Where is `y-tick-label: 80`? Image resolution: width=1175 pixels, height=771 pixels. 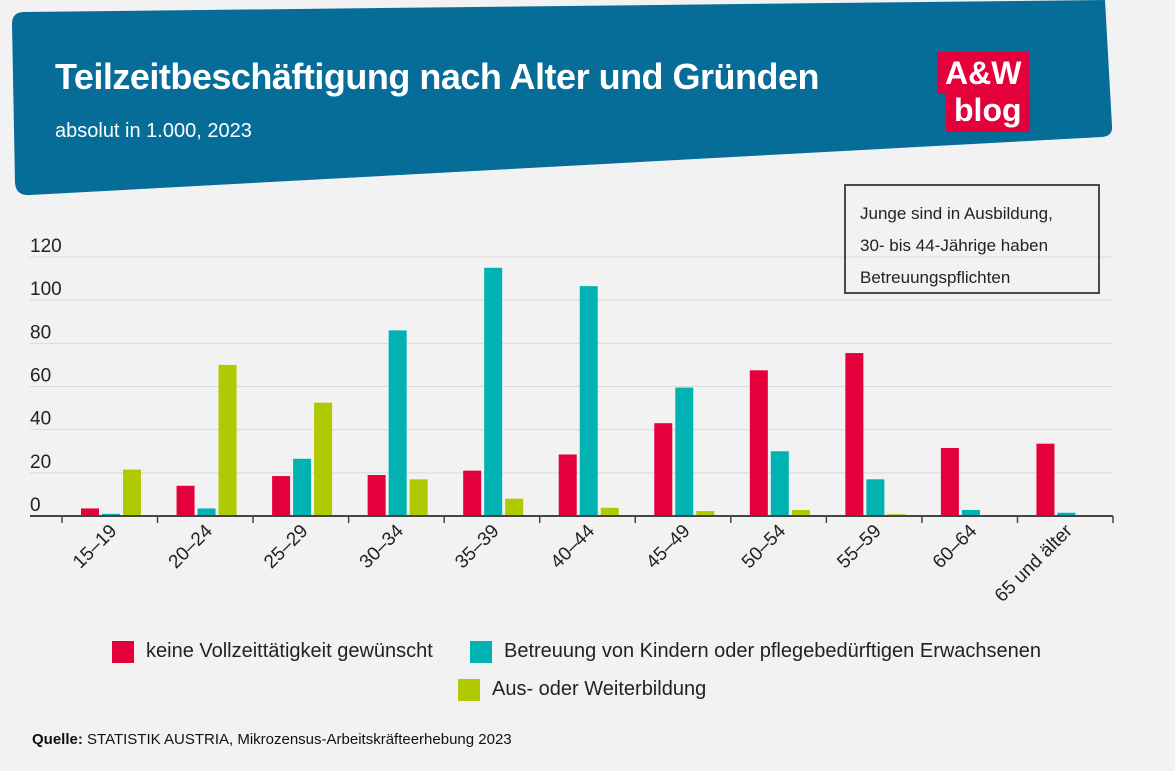 y-tick-label: 80 is located at coordinates (40, 332).